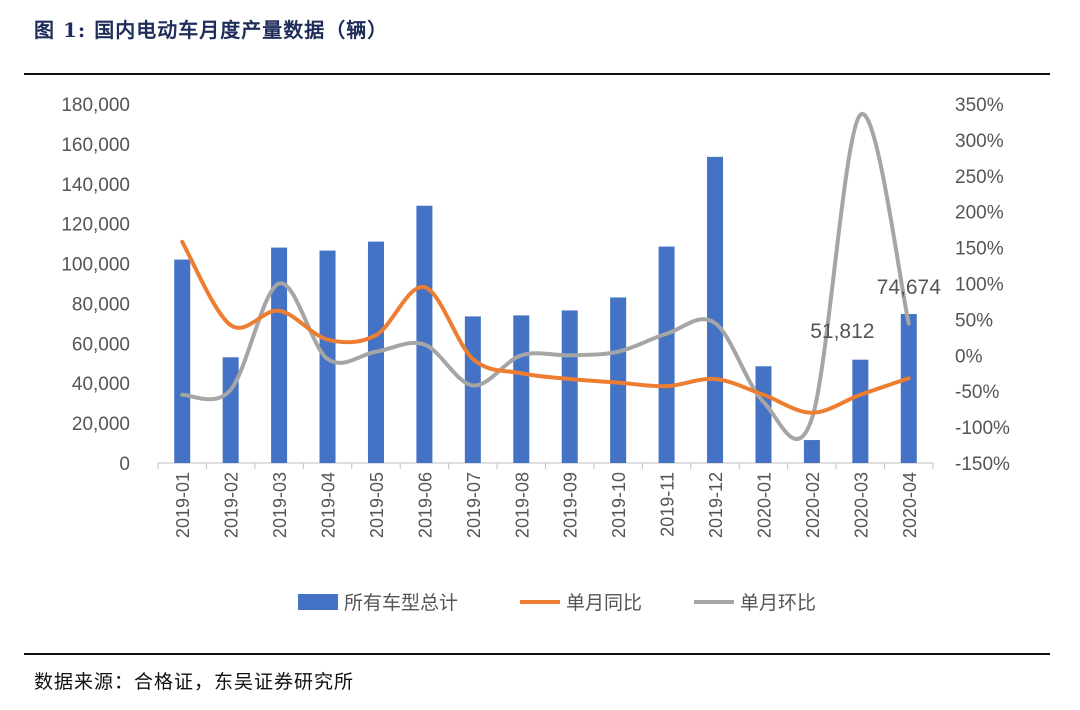 This screenshot has height=710, width=1080. What do you see at coordinates (95, 185) in the screenshot?
I see `y-left-tick-label: 140,000` at bounding box center [95, 185].